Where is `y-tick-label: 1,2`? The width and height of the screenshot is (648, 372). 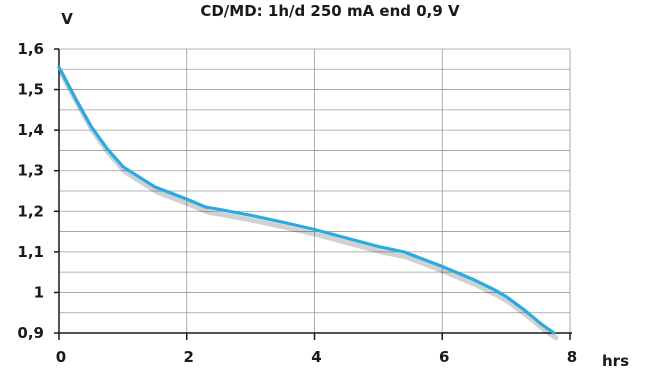
y-tick-label: 1,2 is located at coordinates (30, 211).